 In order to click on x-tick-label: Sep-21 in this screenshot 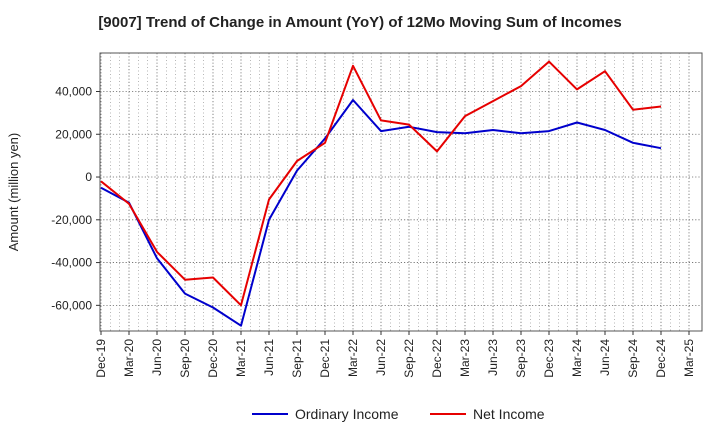, I will do `click(297, 358)`.